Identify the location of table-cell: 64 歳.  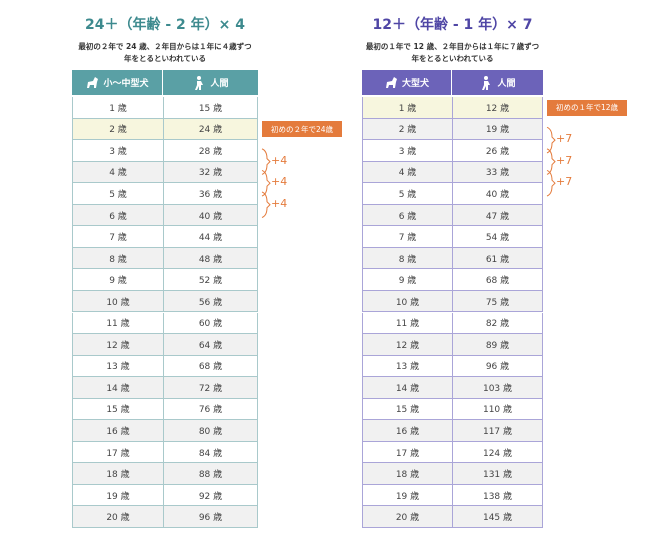
(210, 345).